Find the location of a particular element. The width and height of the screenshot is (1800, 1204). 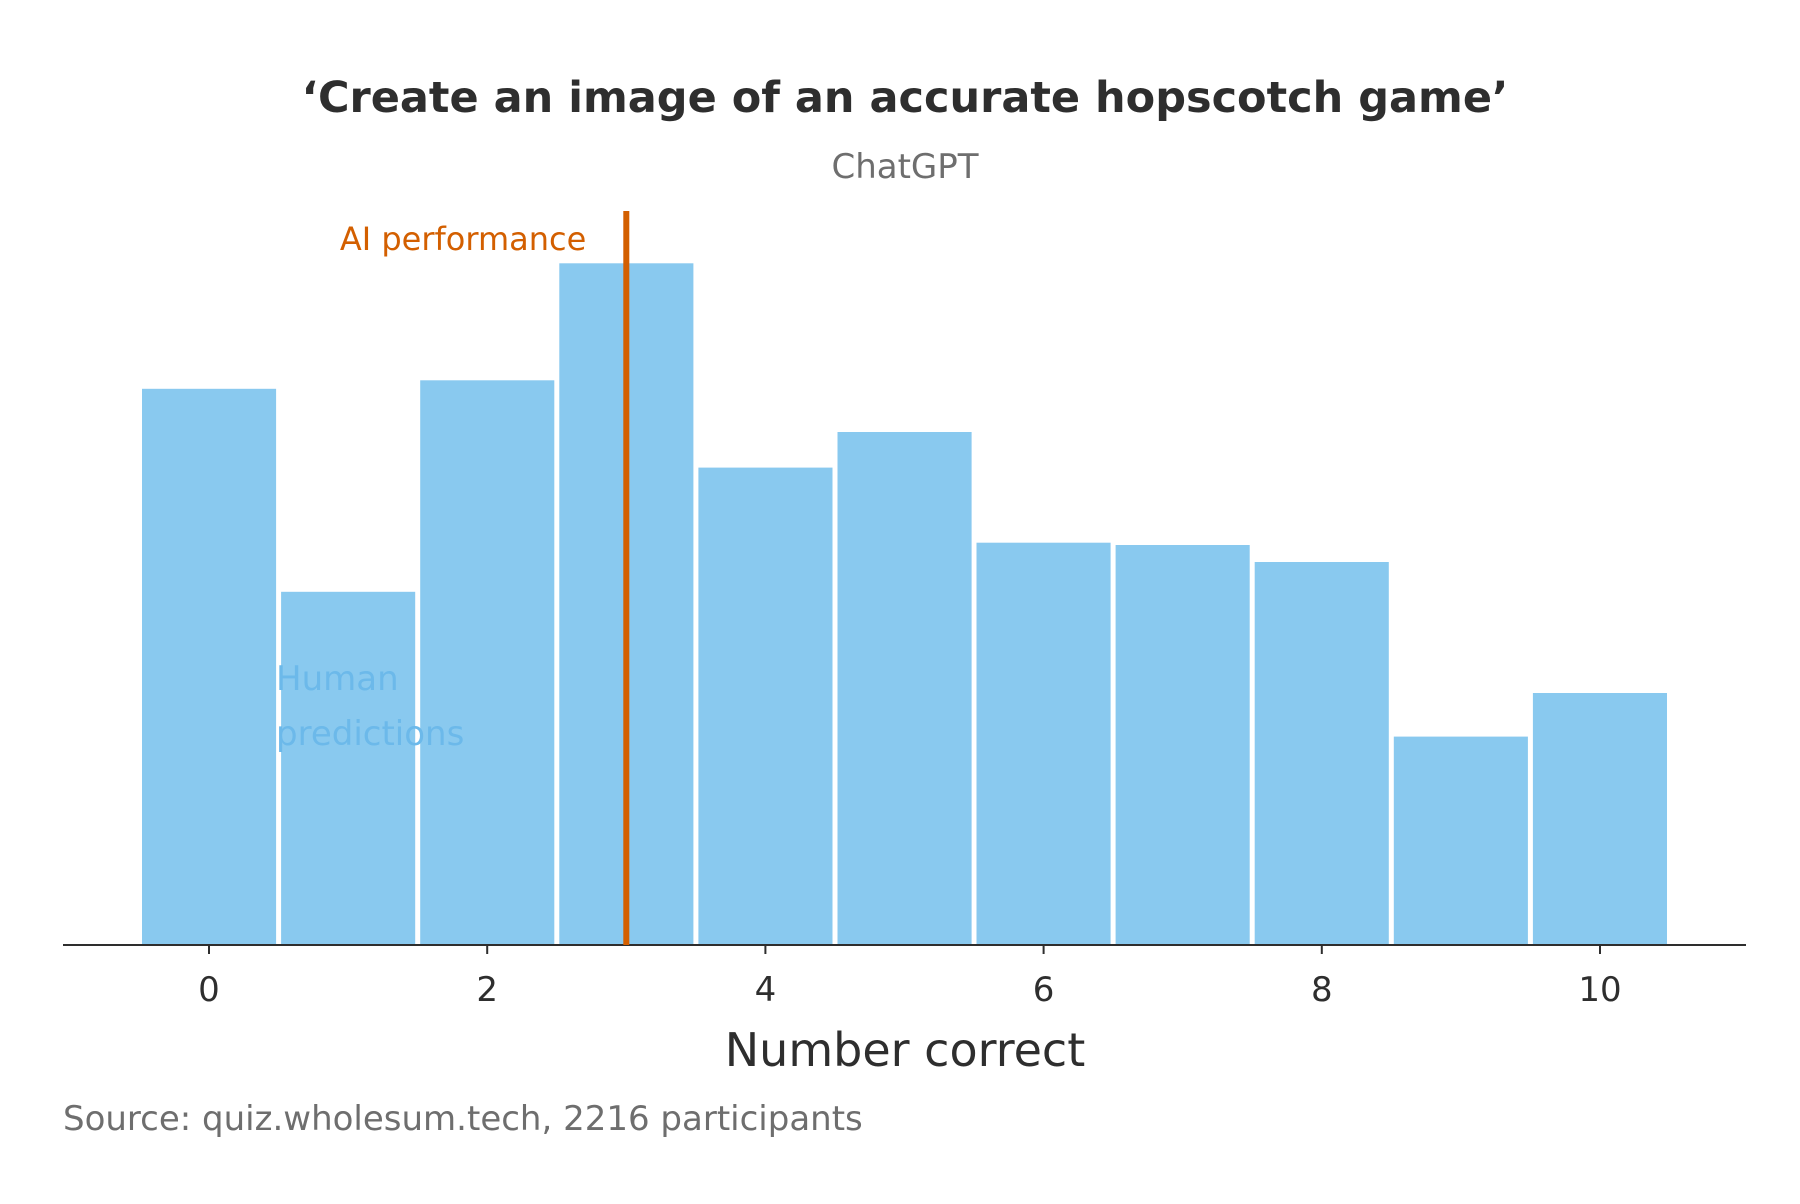

human-predictions-label-line2: predictions is located at coordinates (370, 734).